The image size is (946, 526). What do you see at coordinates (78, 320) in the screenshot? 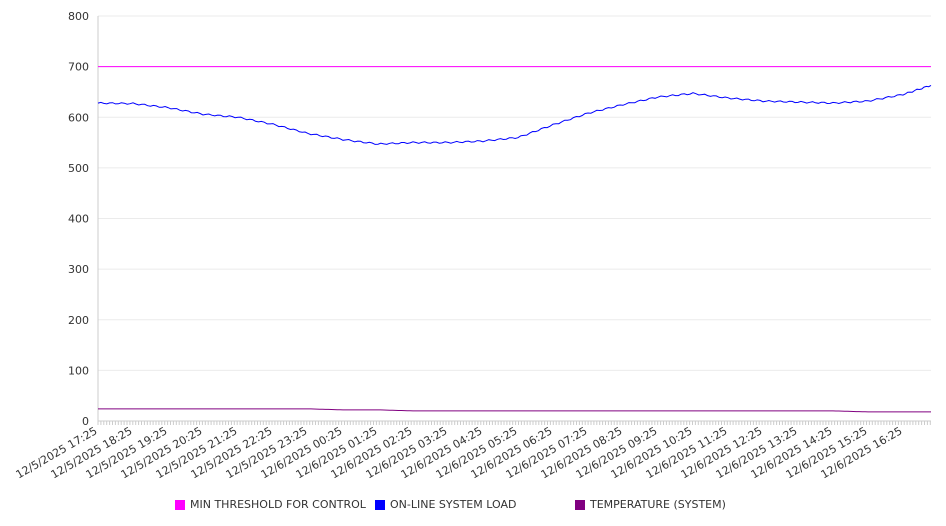
I see `y-tick-label: 200` at bounding box center [78, 320].